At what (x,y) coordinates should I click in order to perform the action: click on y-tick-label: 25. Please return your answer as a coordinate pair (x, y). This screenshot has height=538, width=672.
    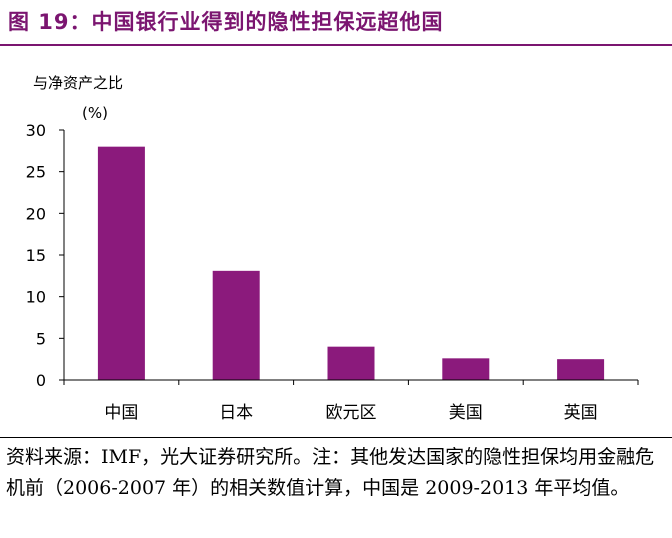
    Looking at the image, I should click on (36, 172).